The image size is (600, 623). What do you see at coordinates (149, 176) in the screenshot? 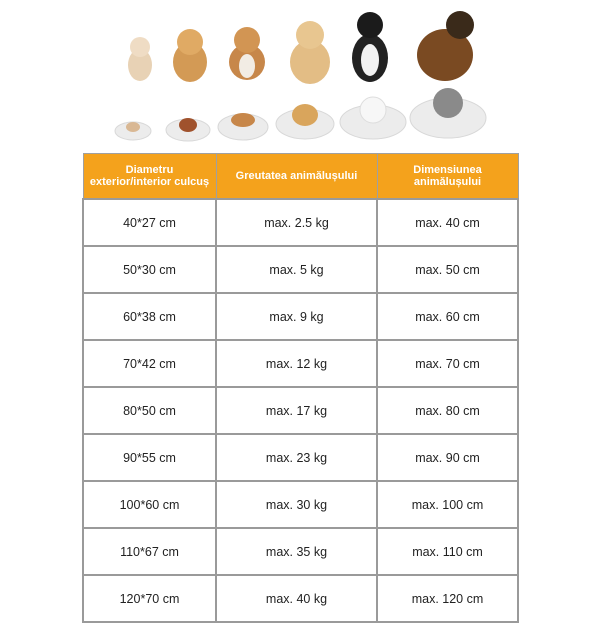
I see `header-diameter: Diametru exterior/interior culcuș` at bounding box center [149, 176].